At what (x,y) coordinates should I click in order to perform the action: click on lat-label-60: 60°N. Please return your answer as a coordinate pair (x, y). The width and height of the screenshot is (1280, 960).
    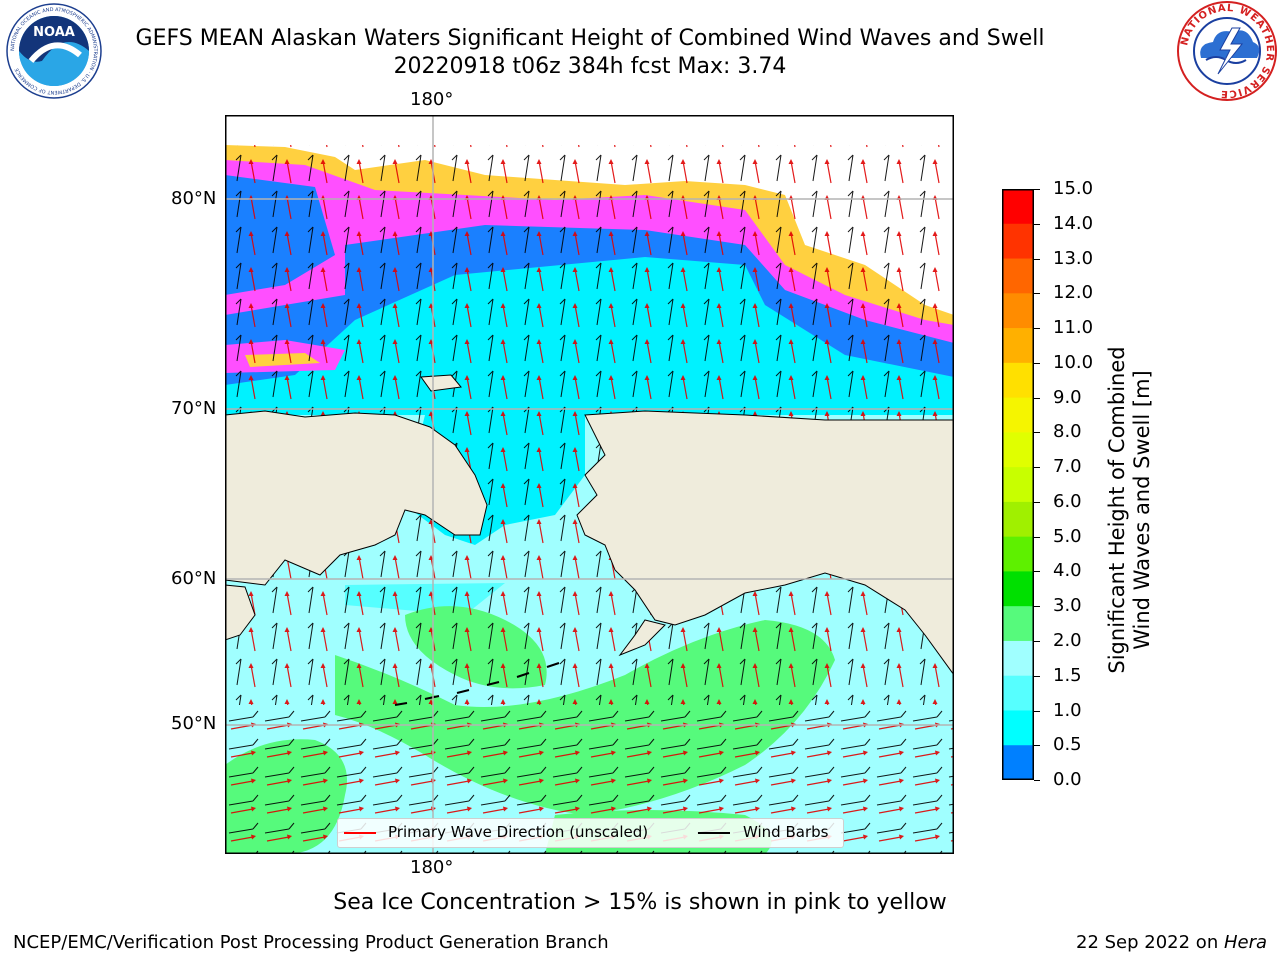
    Looking at the image, I should click on (194, 578).